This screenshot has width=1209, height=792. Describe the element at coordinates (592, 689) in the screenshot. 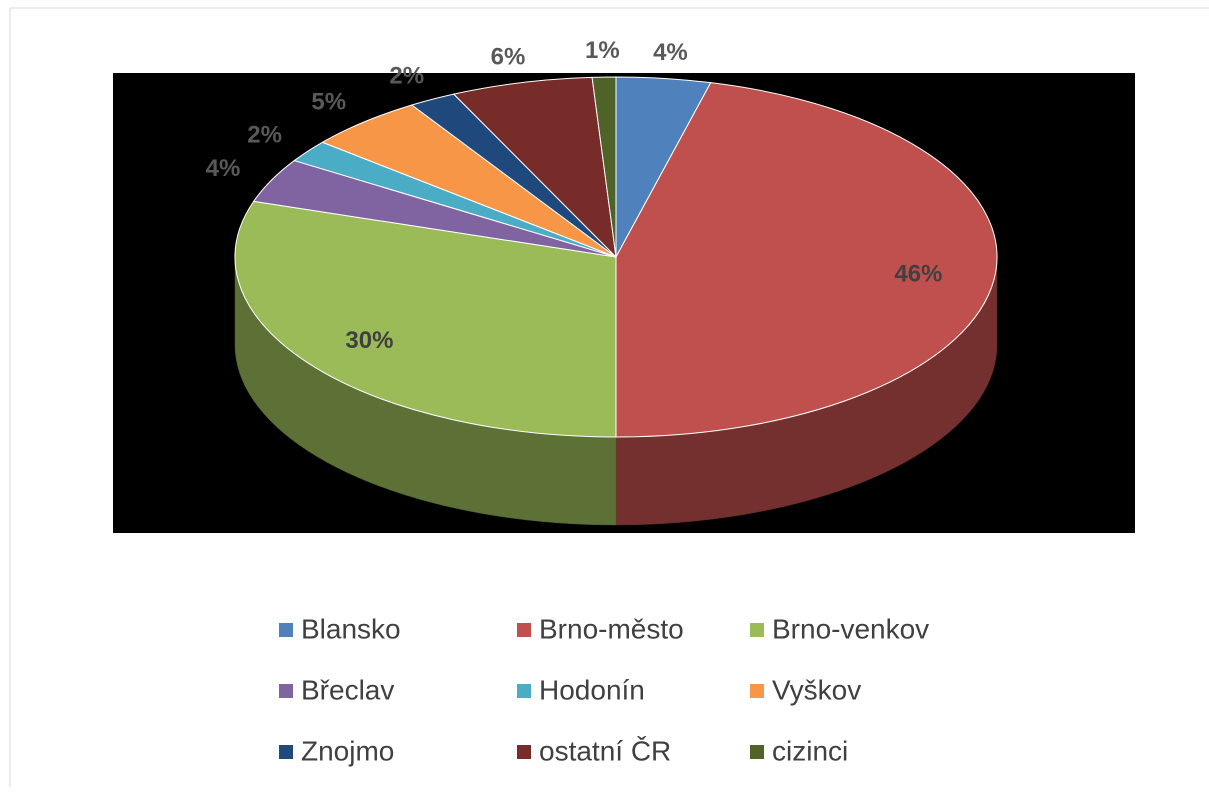

I see `legend-label: Hodonín` at that location.